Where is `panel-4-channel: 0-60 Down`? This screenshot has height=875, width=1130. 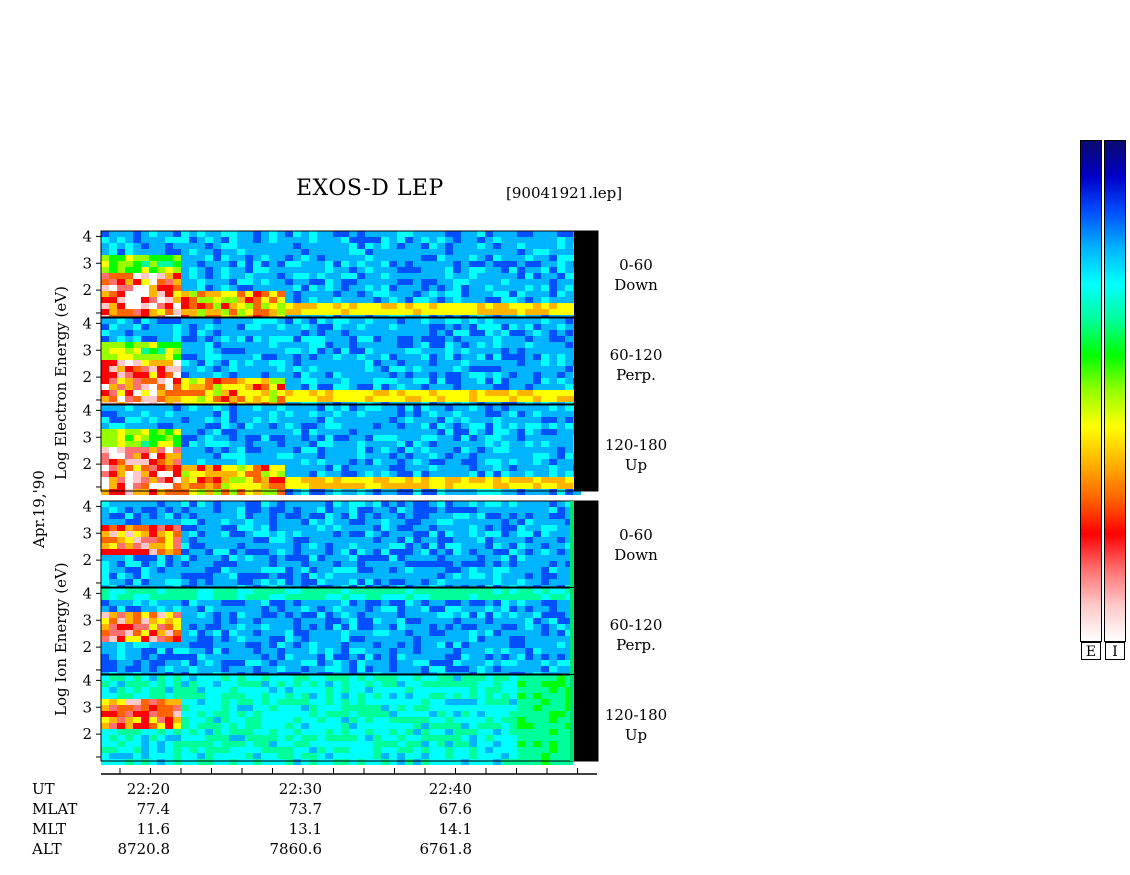
panel-4-channel: 0-60 Down is located at coordinates (636, 545).